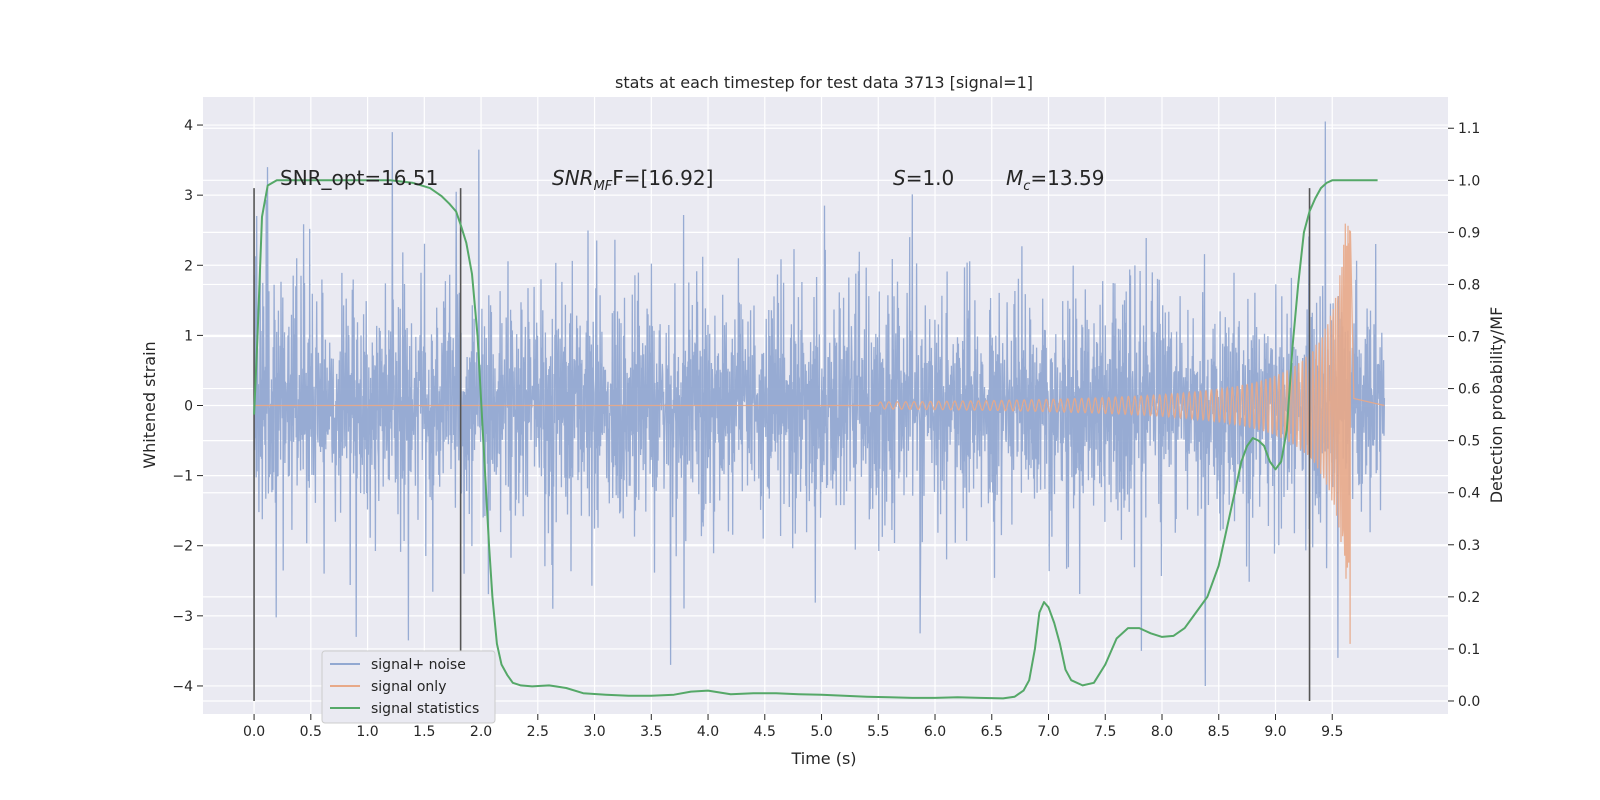  I want to click on y-tick-label: 4, so click(188, 126).